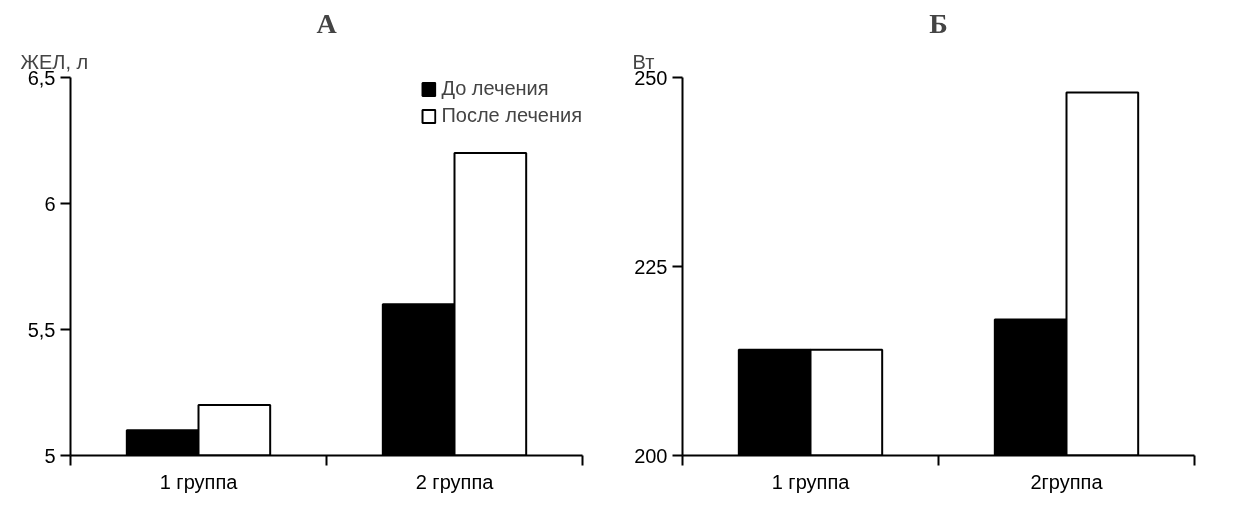  I want to click on y-tick-label: 5,5, so click(41, 329).